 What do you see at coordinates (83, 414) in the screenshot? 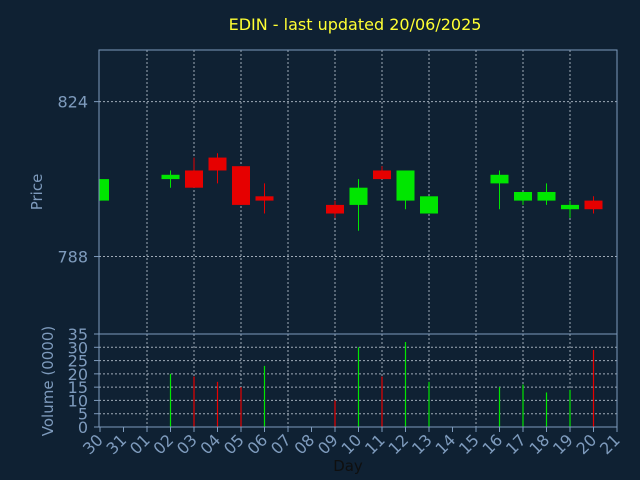
I see `volume-tick-label: 5` at bounding box center [83, 414].